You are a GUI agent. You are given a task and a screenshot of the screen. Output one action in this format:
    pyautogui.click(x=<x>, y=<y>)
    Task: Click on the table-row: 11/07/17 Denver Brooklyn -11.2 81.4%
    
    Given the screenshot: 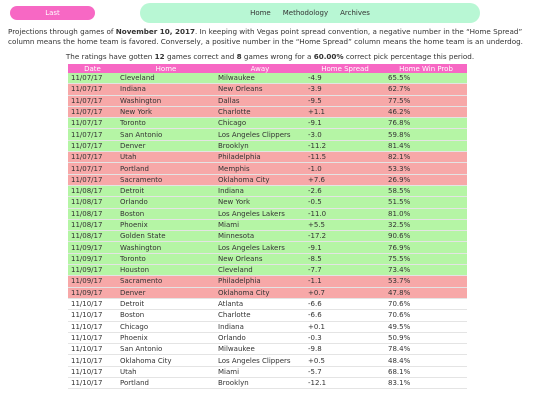 What is the action you would take?
    pyautogui.click(x=267, y=146)
    